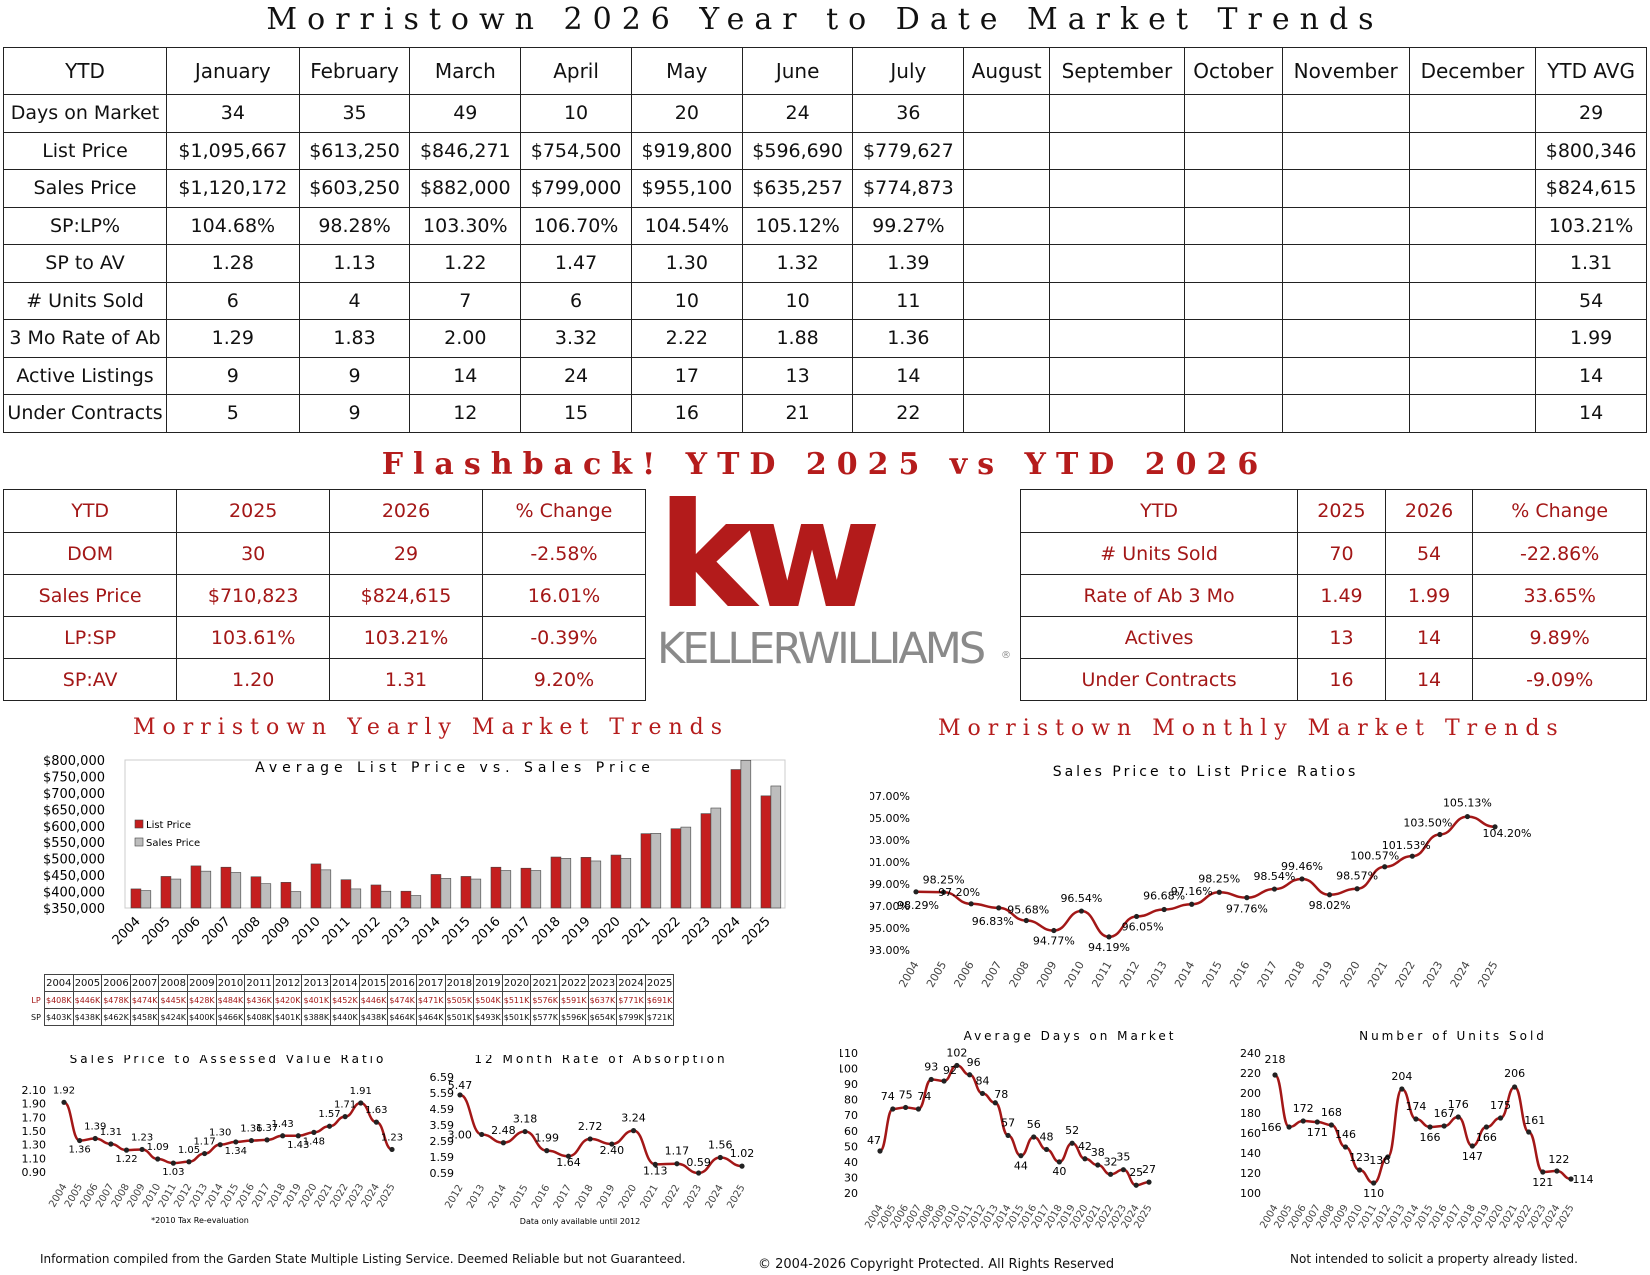 This screenshot has height=1275, width=1650. What do you see at coordinates (686, 413) in the screenshot?
I see `ytd-cell: 16` at bounding box center [686, 413].